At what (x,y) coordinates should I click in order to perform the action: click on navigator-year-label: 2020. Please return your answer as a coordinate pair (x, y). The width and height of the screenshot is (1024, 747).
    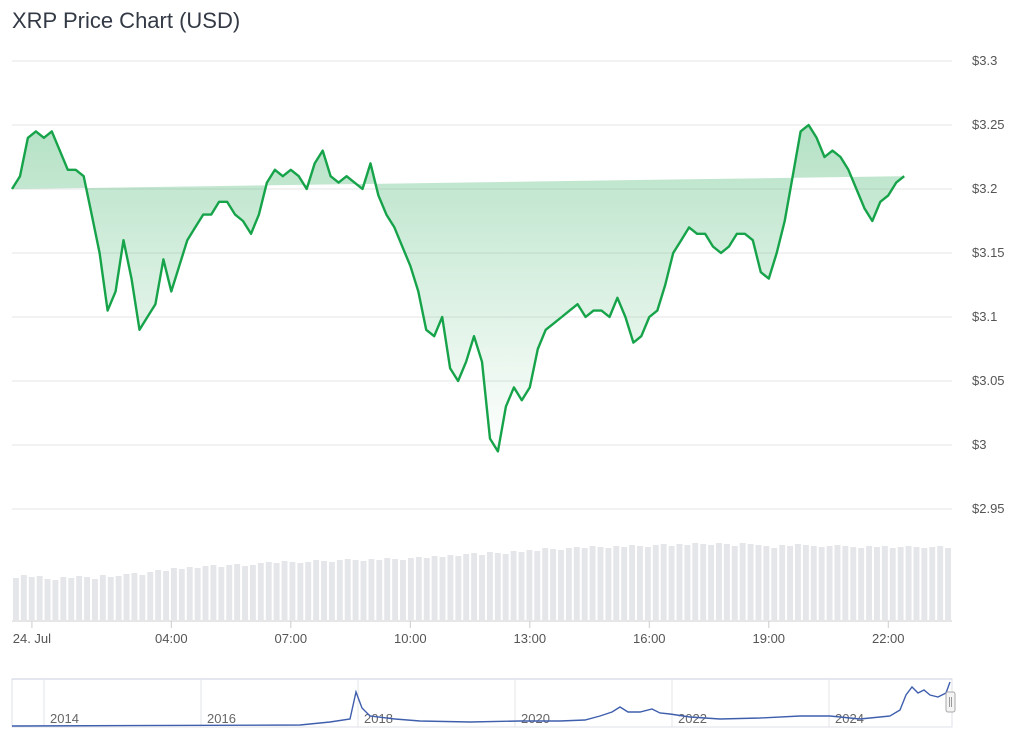
    Looking at the image, I should click on (535, 718).